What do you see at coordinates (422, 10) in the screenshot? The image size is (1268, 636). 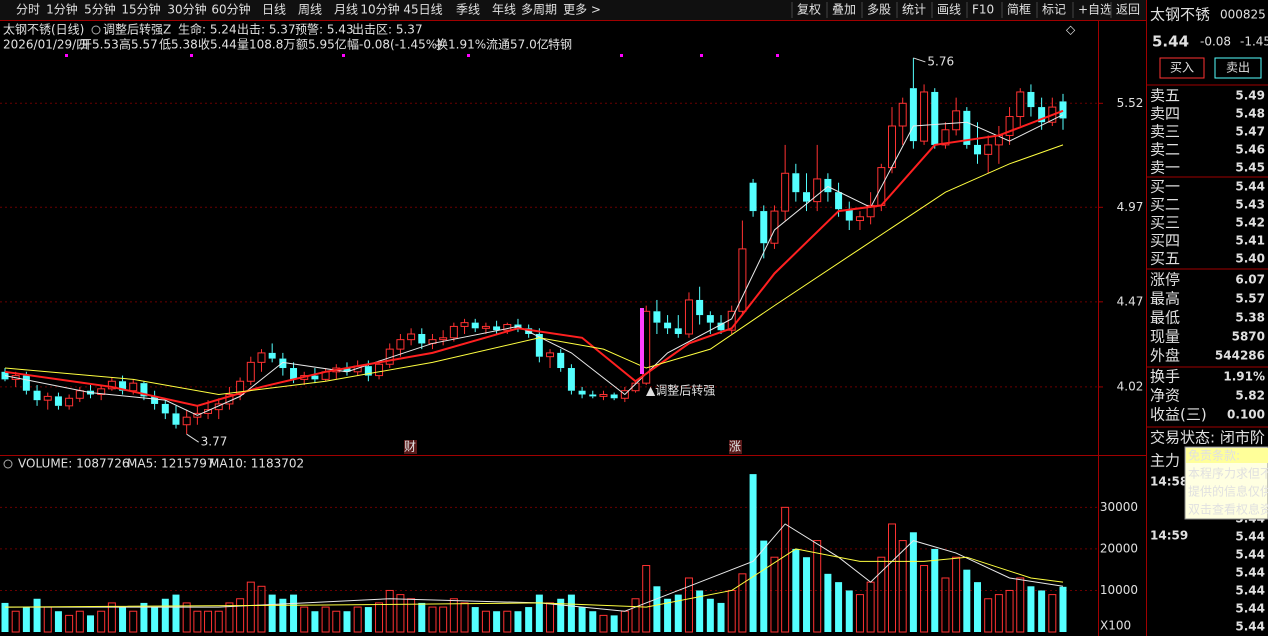 I see `period-tab: 45日线` at bounding box center [422, 10].